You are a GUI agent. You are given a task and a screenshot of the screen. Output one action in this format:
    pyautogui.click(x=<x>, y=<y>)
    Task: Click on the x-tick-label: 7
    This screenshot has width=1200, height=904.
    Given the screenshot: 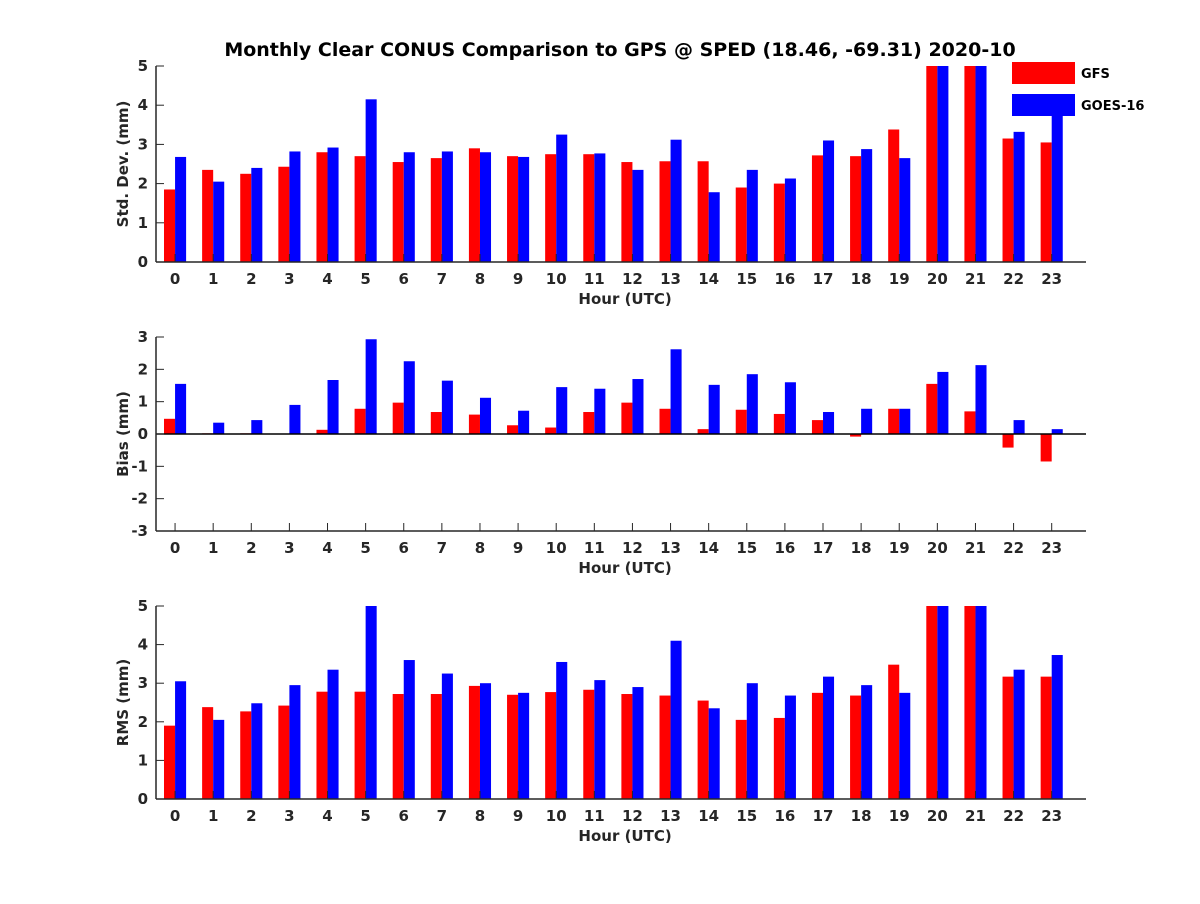 What is the action you would take?
    pyautogui.click(x=442, y=816)
    